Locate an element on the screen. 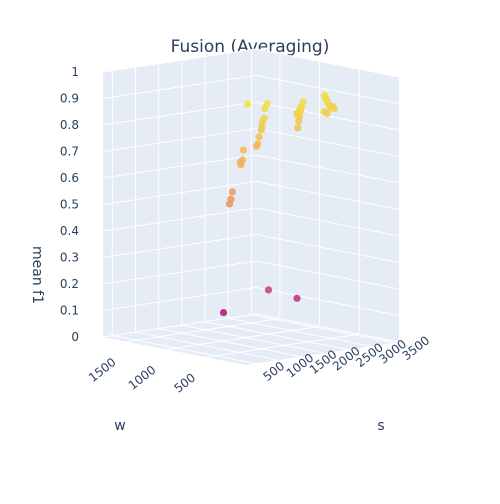  z-tick-label-10: 1 is located at coordinates (75, 72).